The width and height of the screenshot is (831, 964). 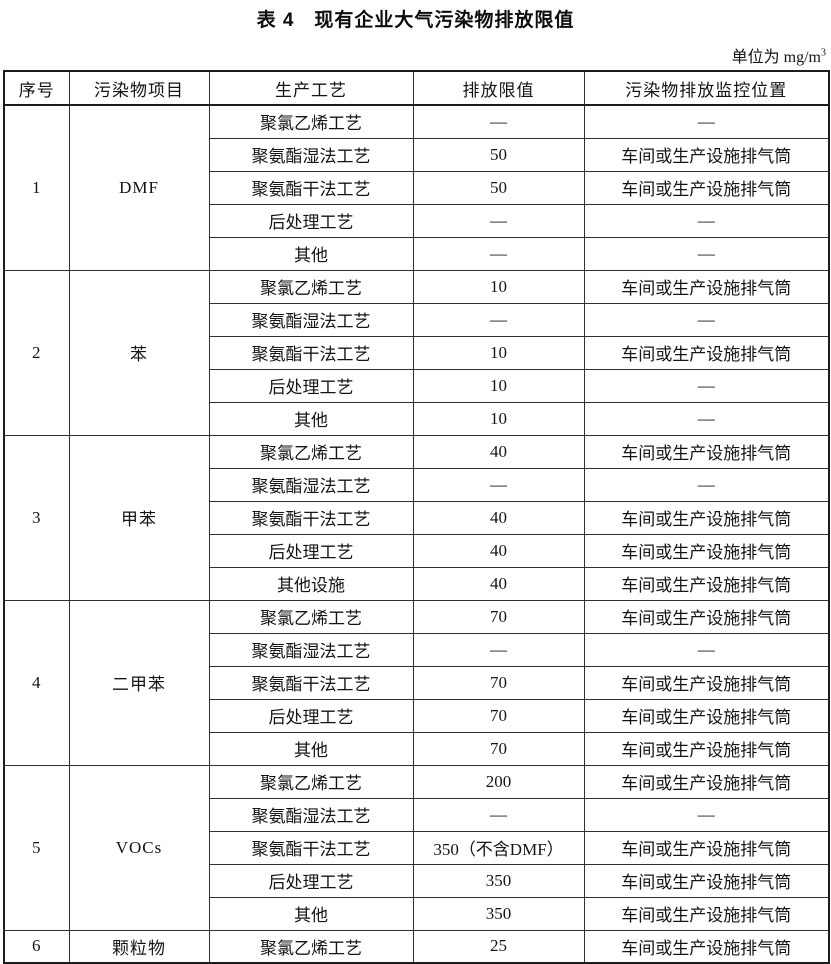 What do you see at coordinates (417, 220) in the screenshot?
I see `table-row: 后处理工艺 — —` at bounding box center [417, 220].